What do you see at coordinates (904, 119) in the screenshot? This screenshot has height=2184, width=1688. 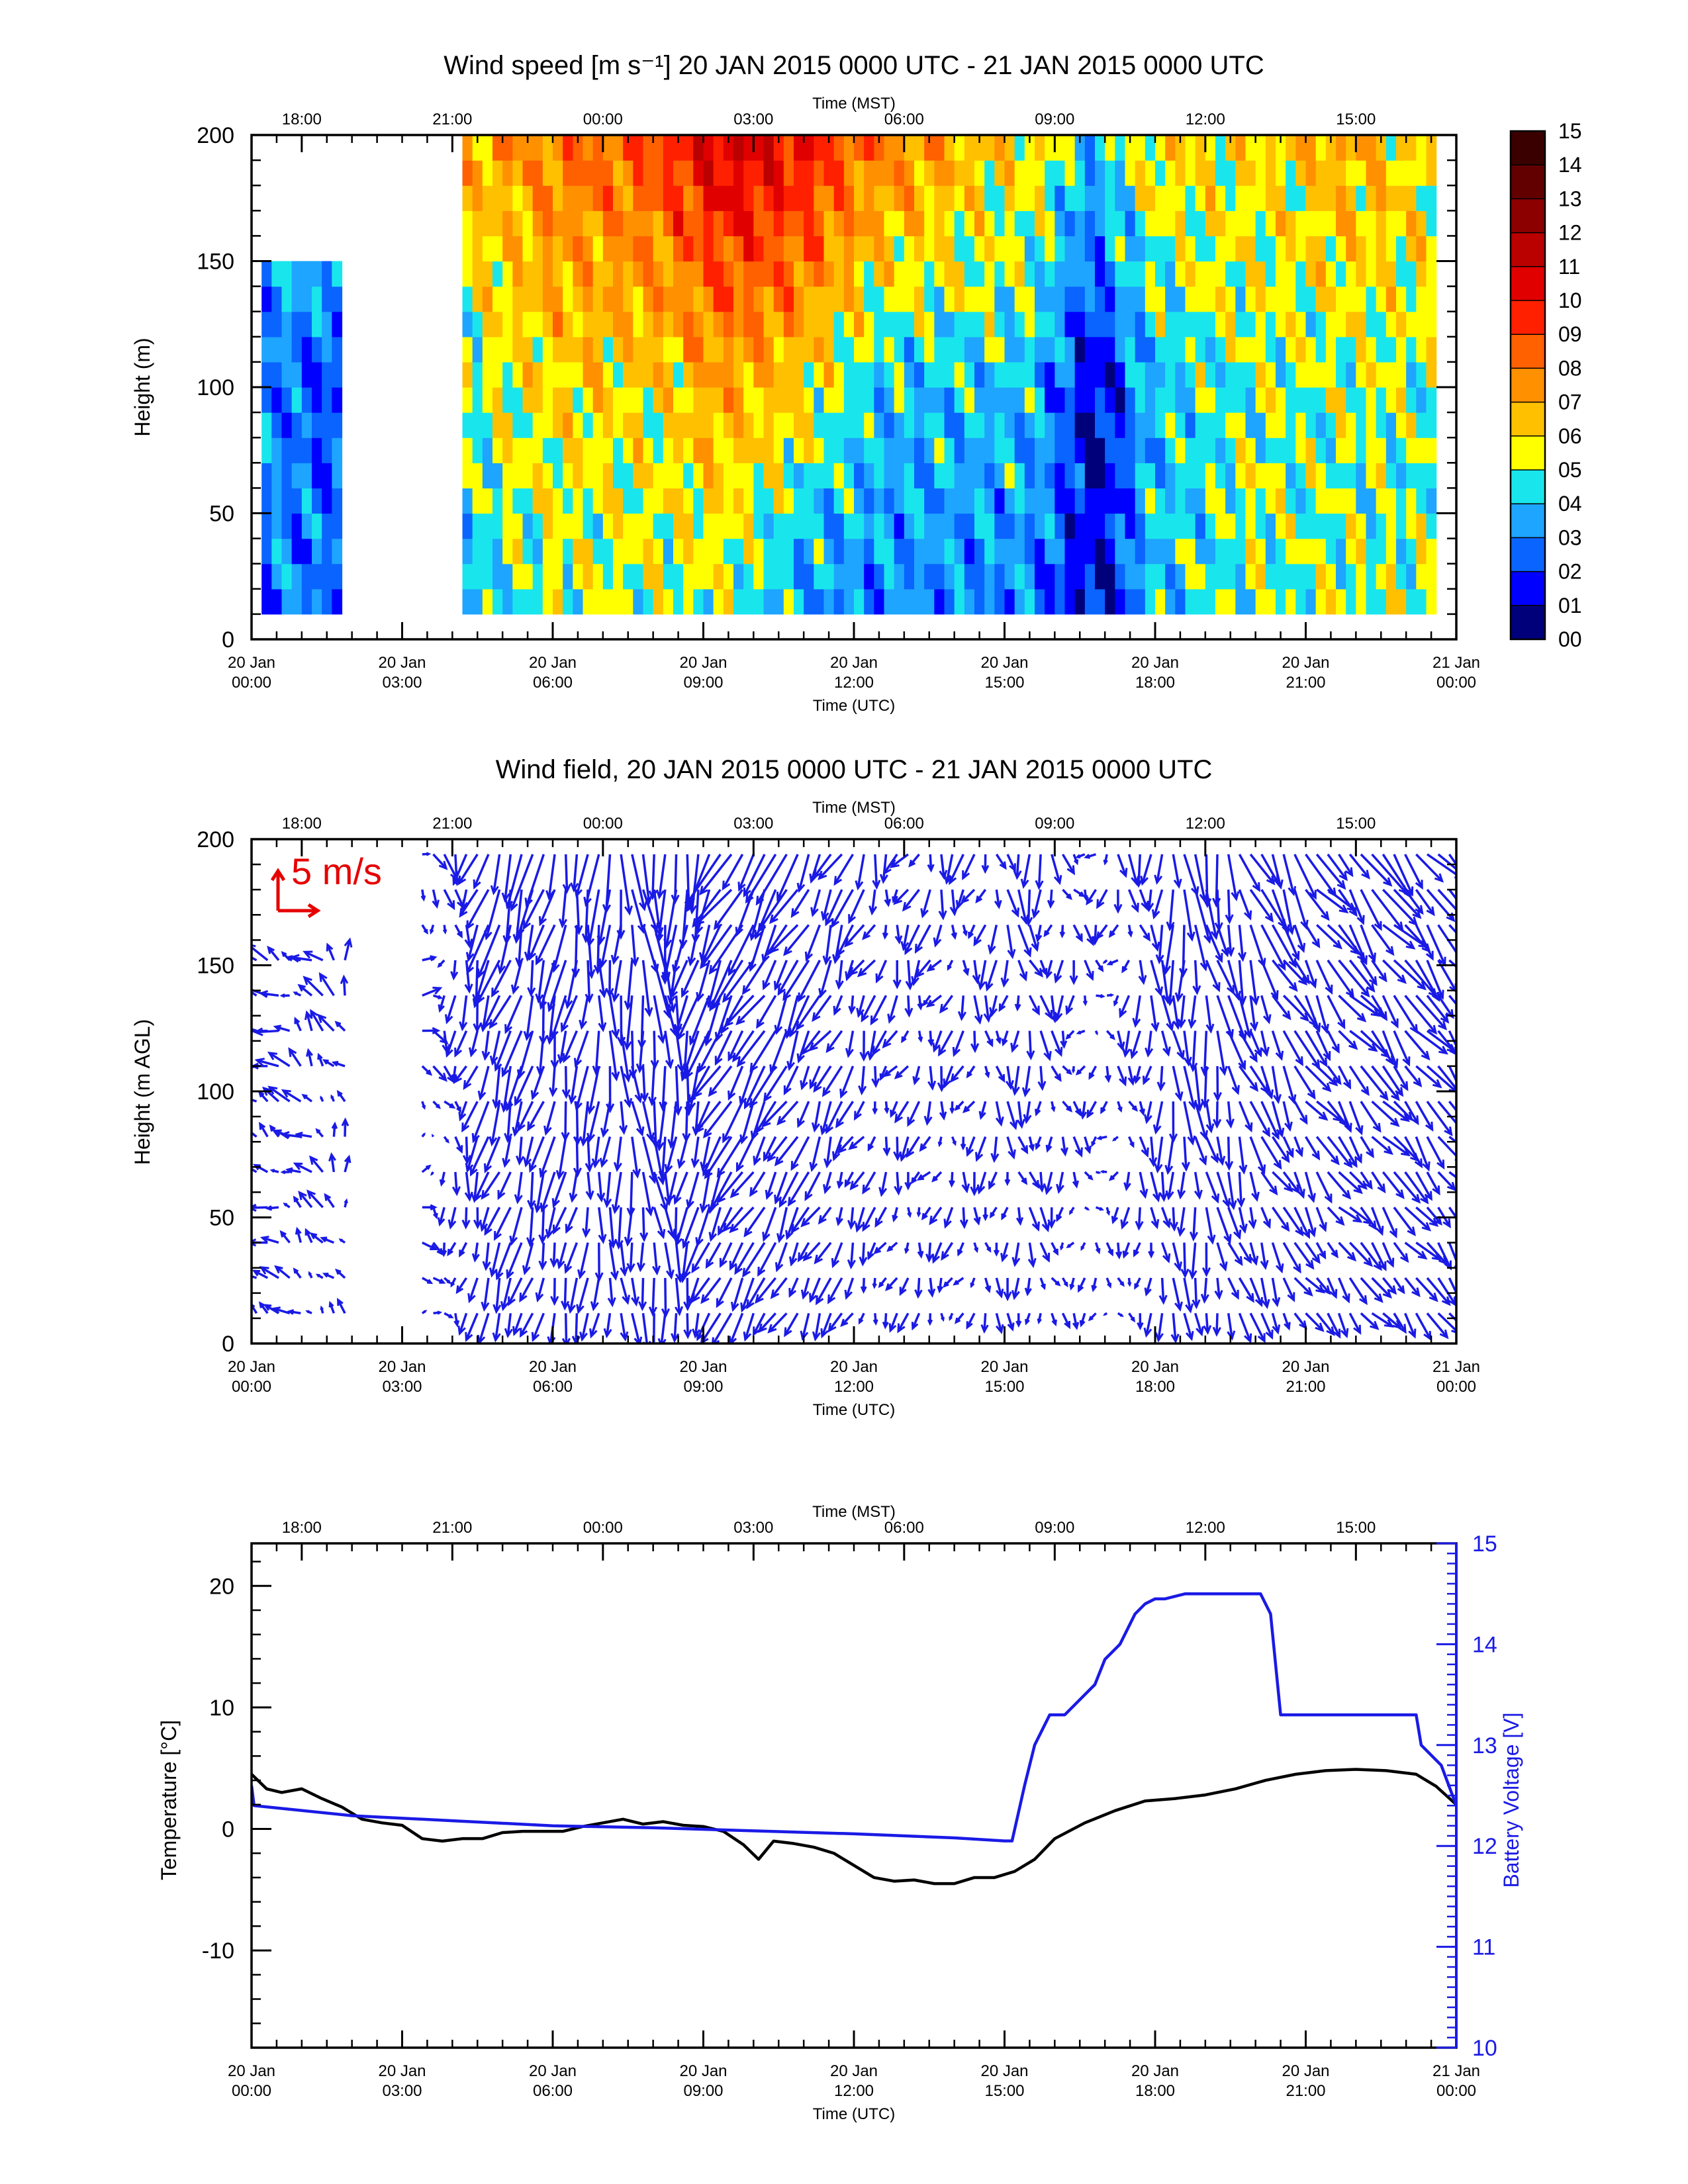 I see `mst-tick-label: 06:00` at bounding box center [904, 119].